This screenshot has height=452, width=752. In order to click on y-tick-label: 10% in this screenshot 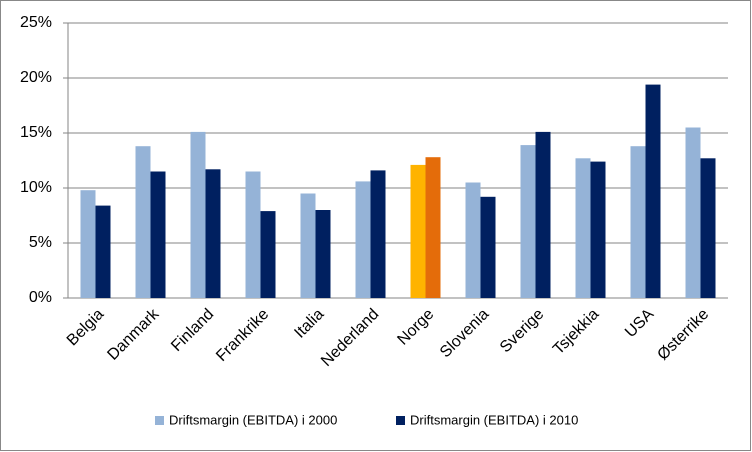, I will do `click(36, 187)`.